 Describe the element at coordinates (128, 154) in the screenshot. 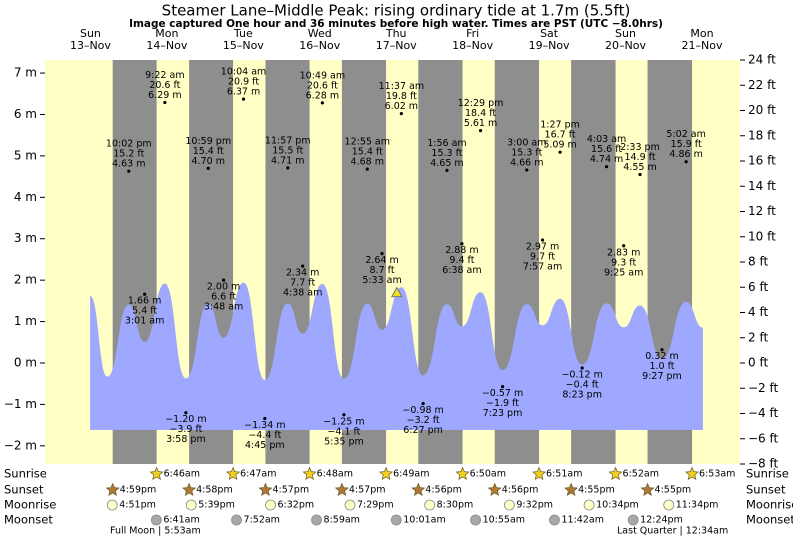

I see `tide-label: 15.2 ft` at that location.